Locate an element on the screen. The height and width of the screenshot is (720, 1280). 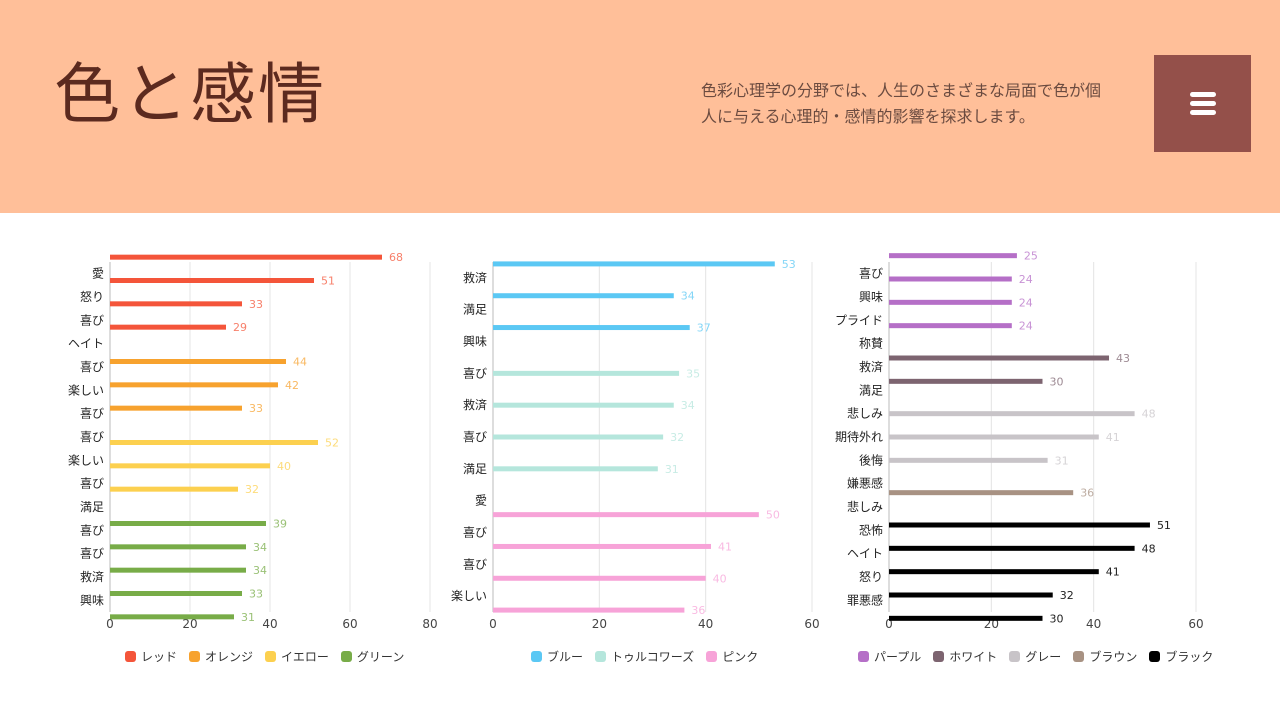
legend-item: ブラック is located at coordinates (1181, 656).